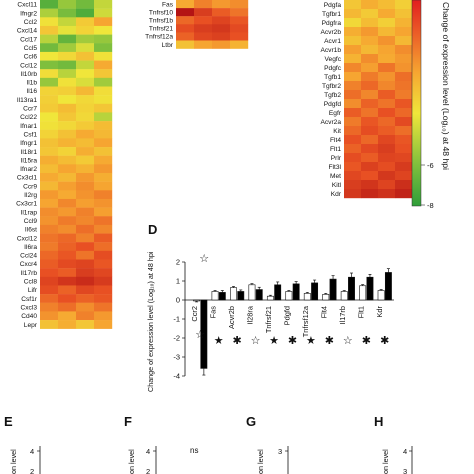  I want to click on significance-marker: ☆, so click(256, 340).